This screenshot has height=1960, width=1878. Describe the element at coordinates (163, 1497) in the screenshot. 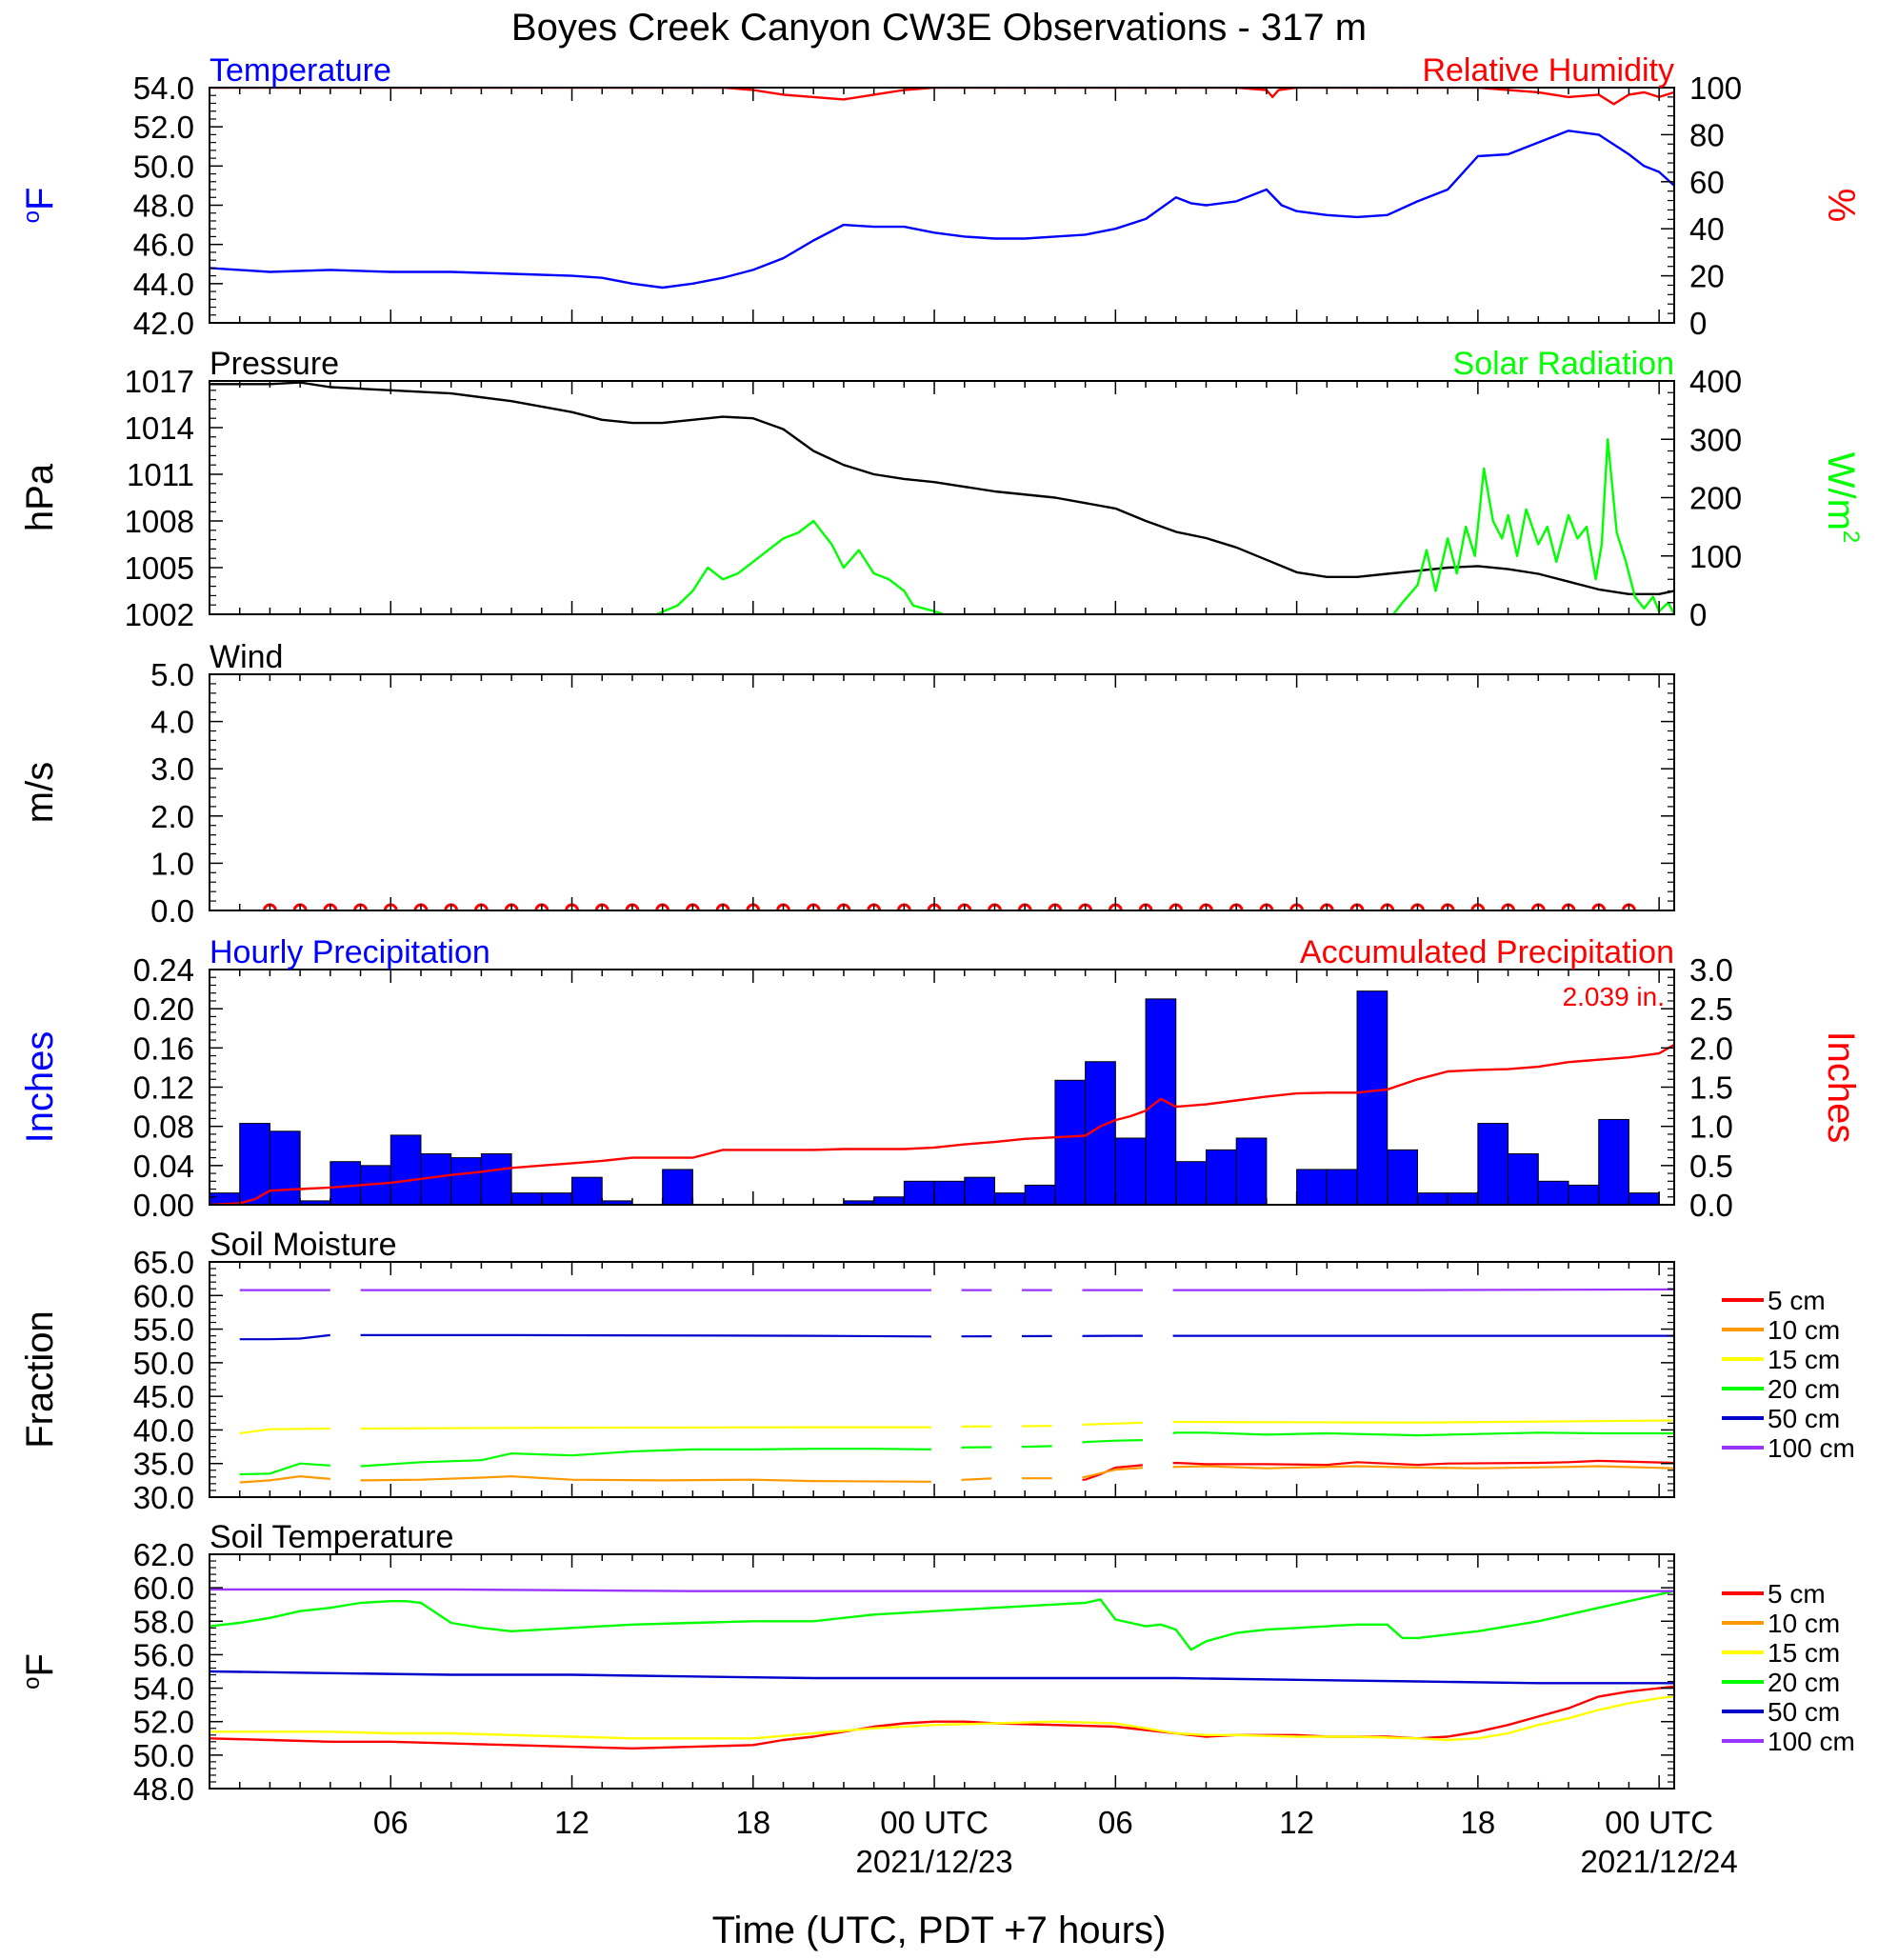

I see `y-left-tick-label: 30.0` at that location.